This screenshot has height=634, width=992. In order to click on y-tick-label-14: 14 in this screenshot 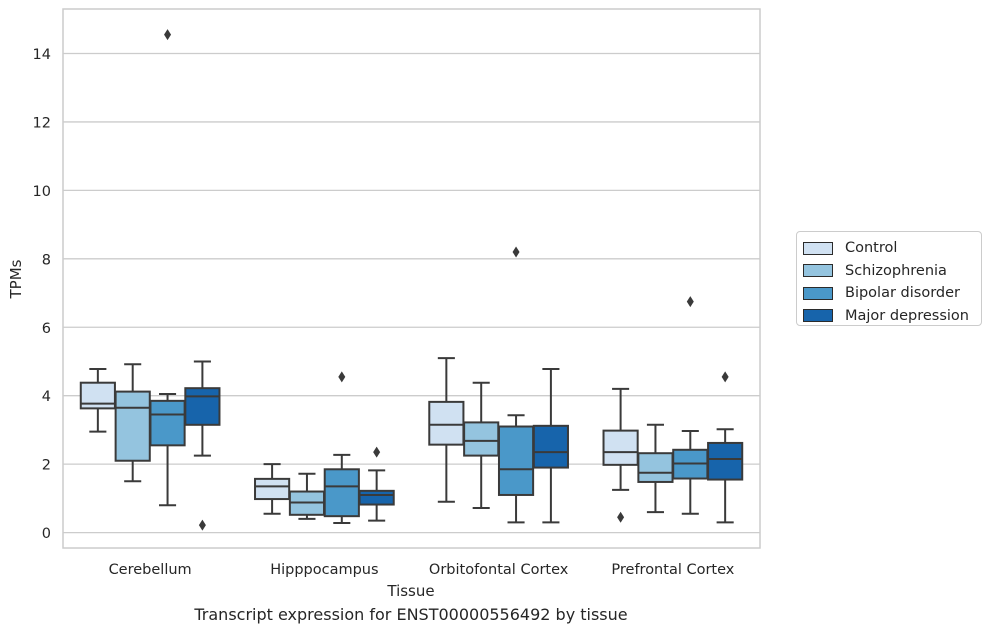, I will do `click(42, 55)`.